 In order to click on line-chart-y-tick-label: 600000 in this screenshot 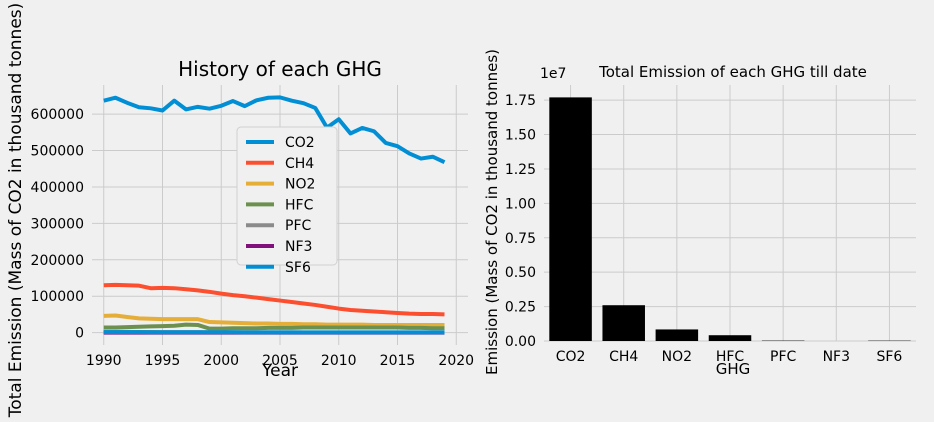, I will do `click(57, 115)`.